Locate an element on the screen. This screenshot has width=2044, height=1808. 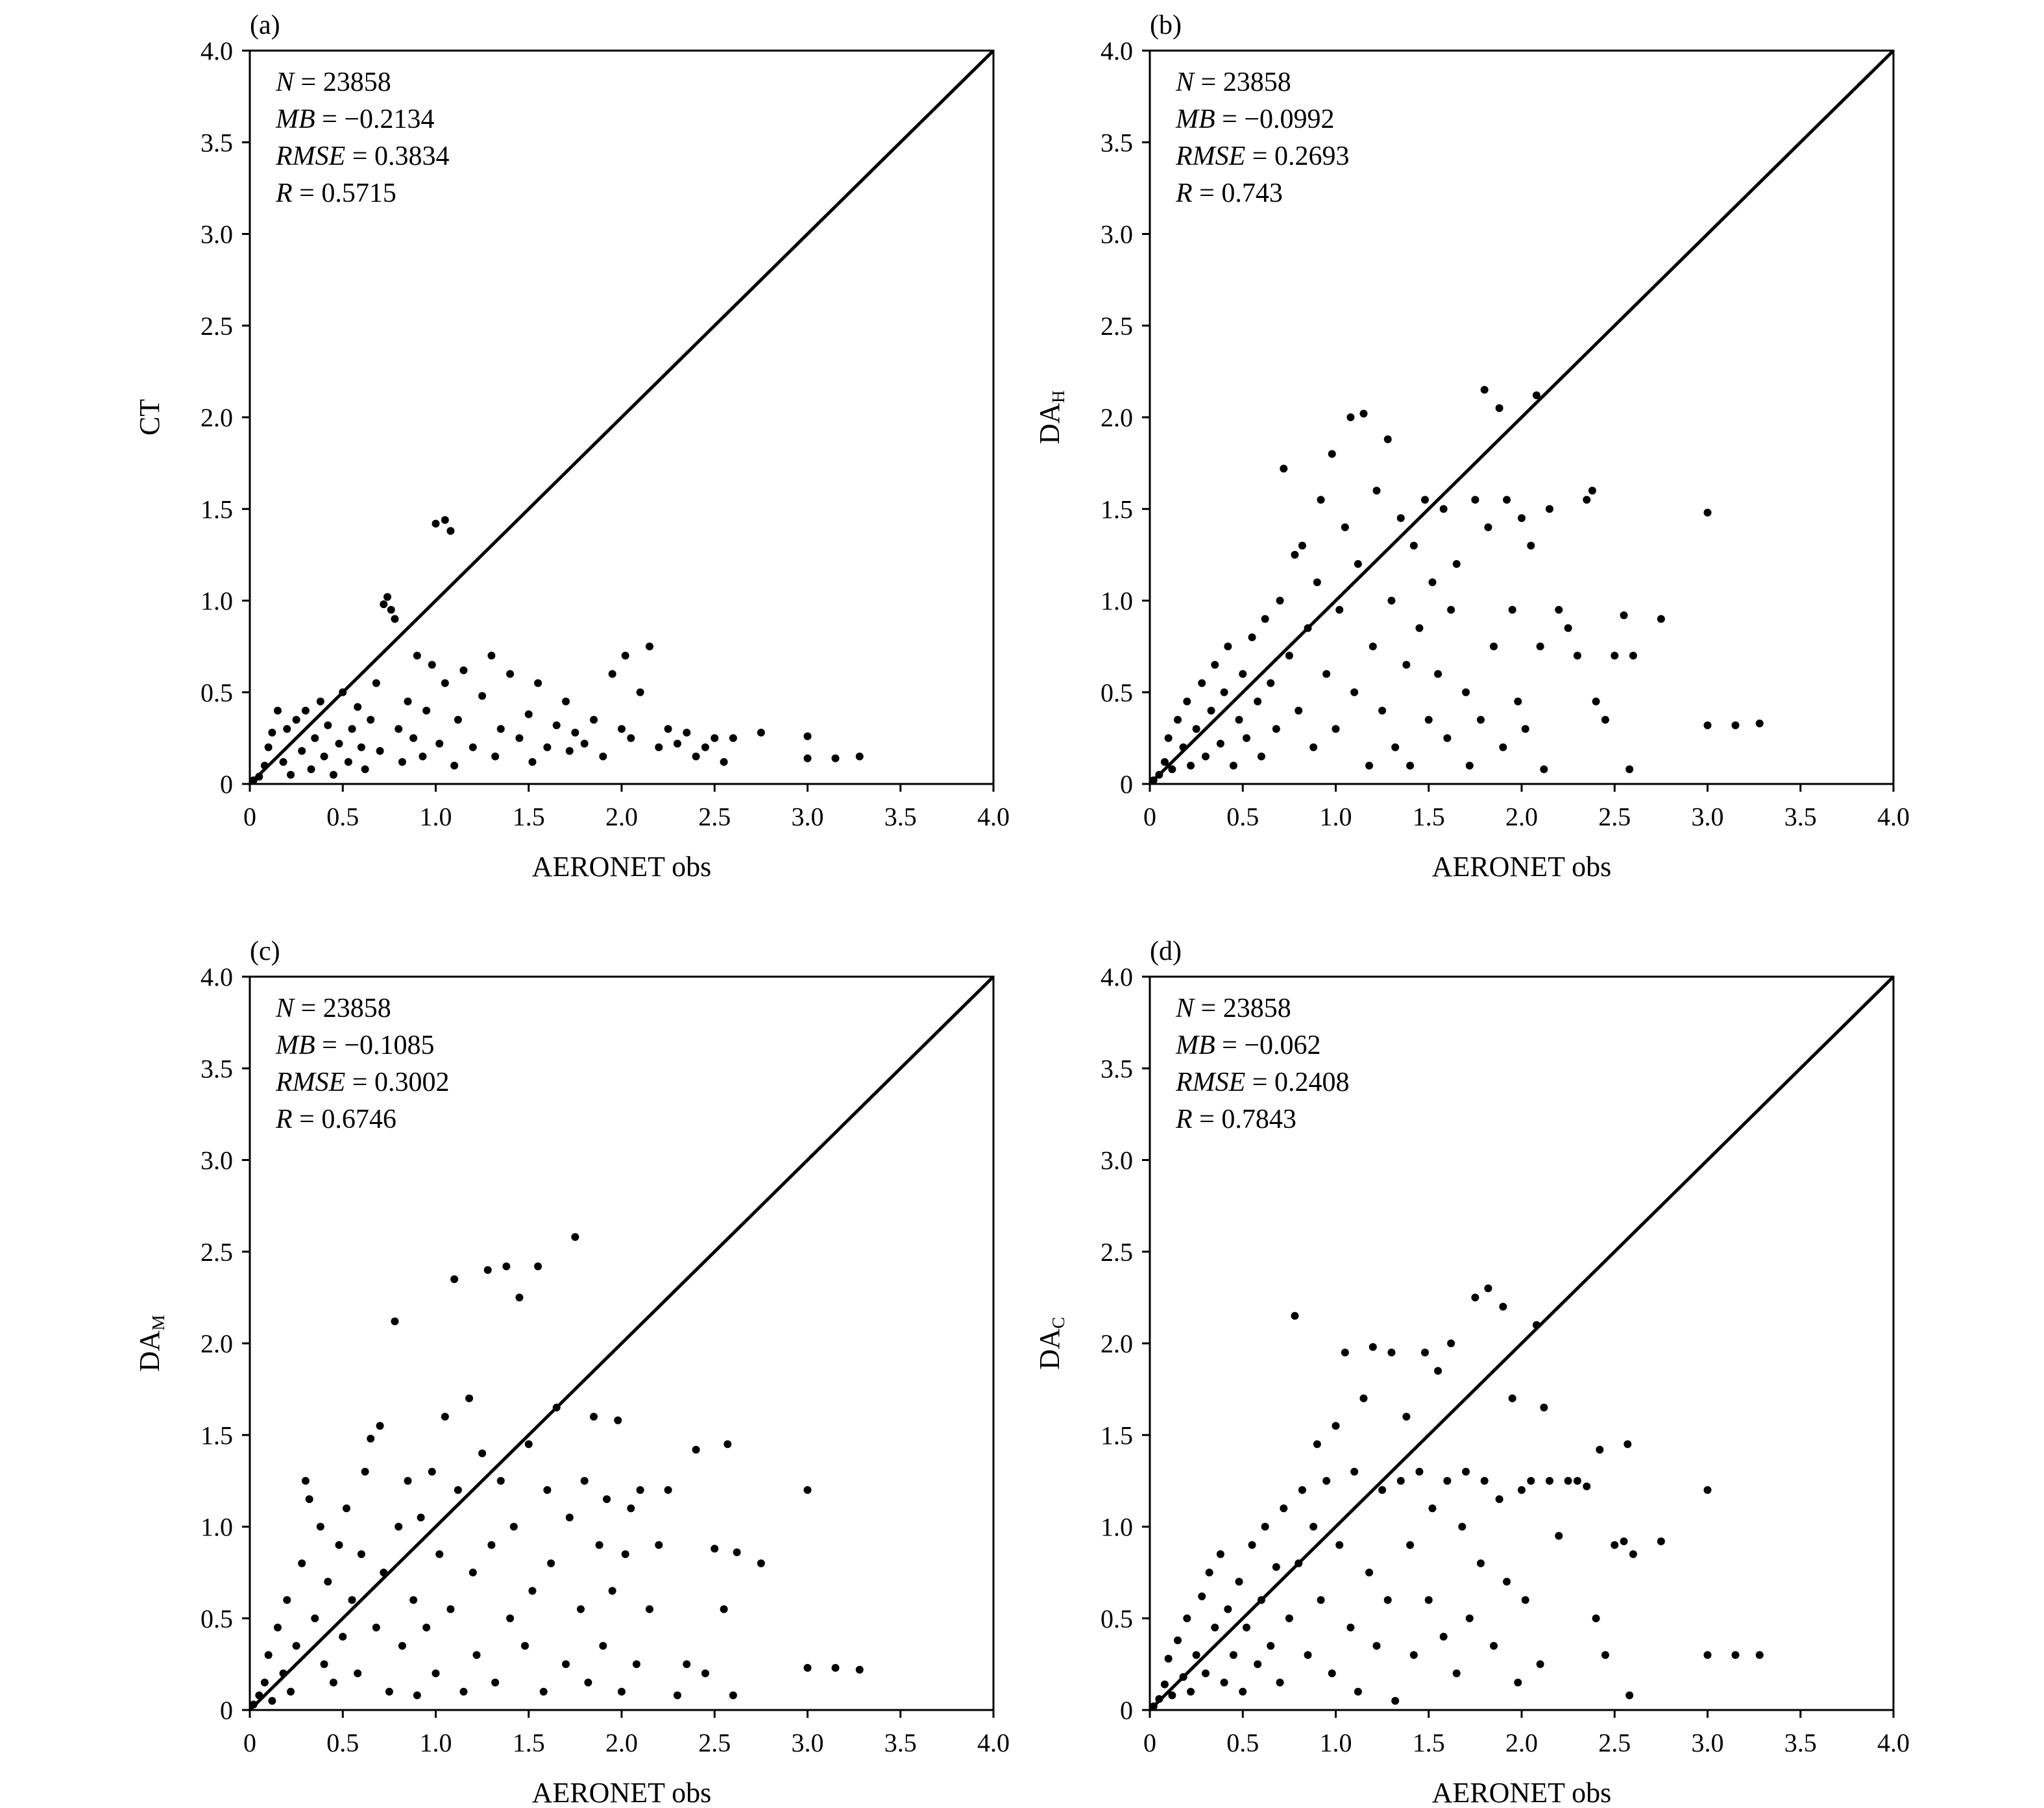
y-axis-label-sub: C is located at coordinates (1058, 1322).